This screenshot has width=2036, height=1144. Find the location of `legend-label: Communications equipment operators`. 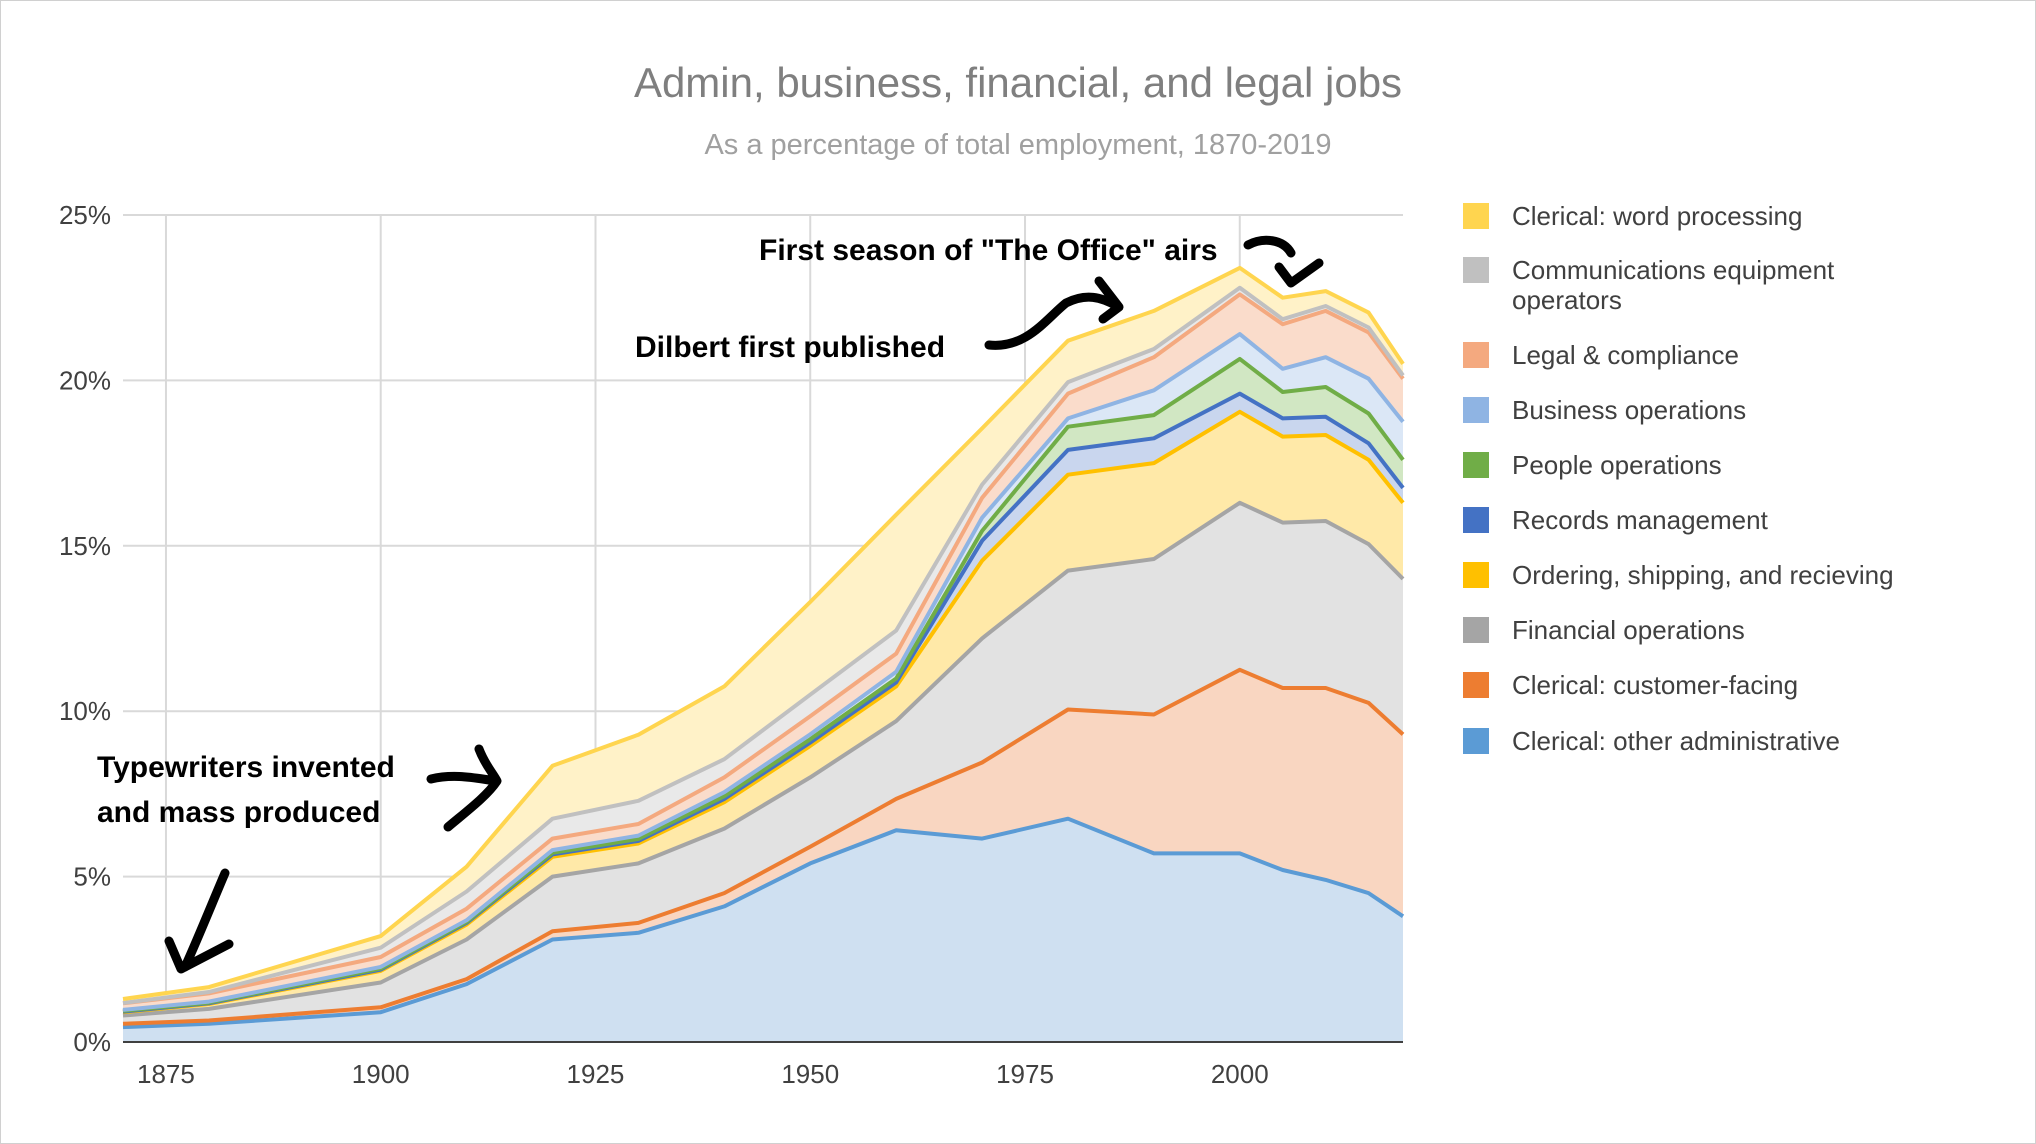

legend-label: Communications equipment operators is located at coordinates (1673, 285).